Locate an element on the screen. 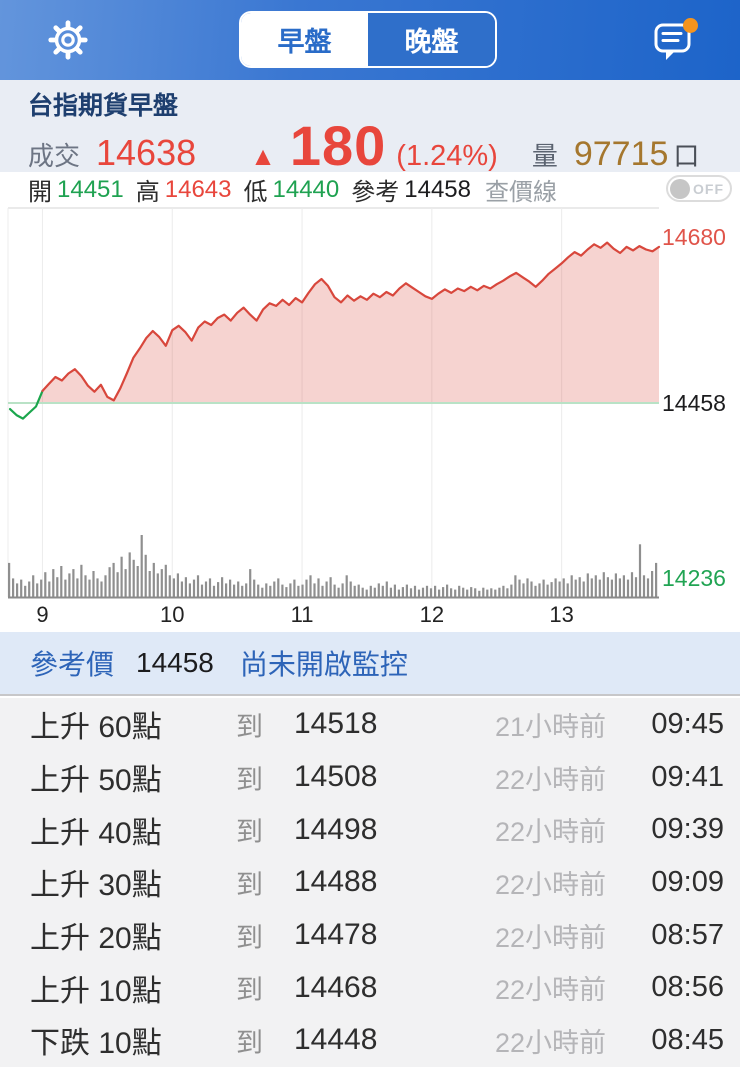 Image resolution: width=740 pixels, height=1067 pixels. alert-direction: 上升 60點 is located at coordinates (96, 728).